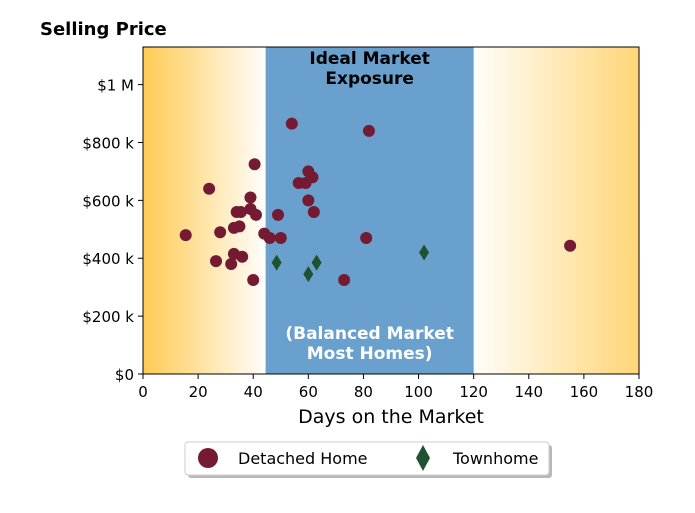 This screenshot has height=513, width=695. I want to click on legend-marker-townhome, so click(423, 458).